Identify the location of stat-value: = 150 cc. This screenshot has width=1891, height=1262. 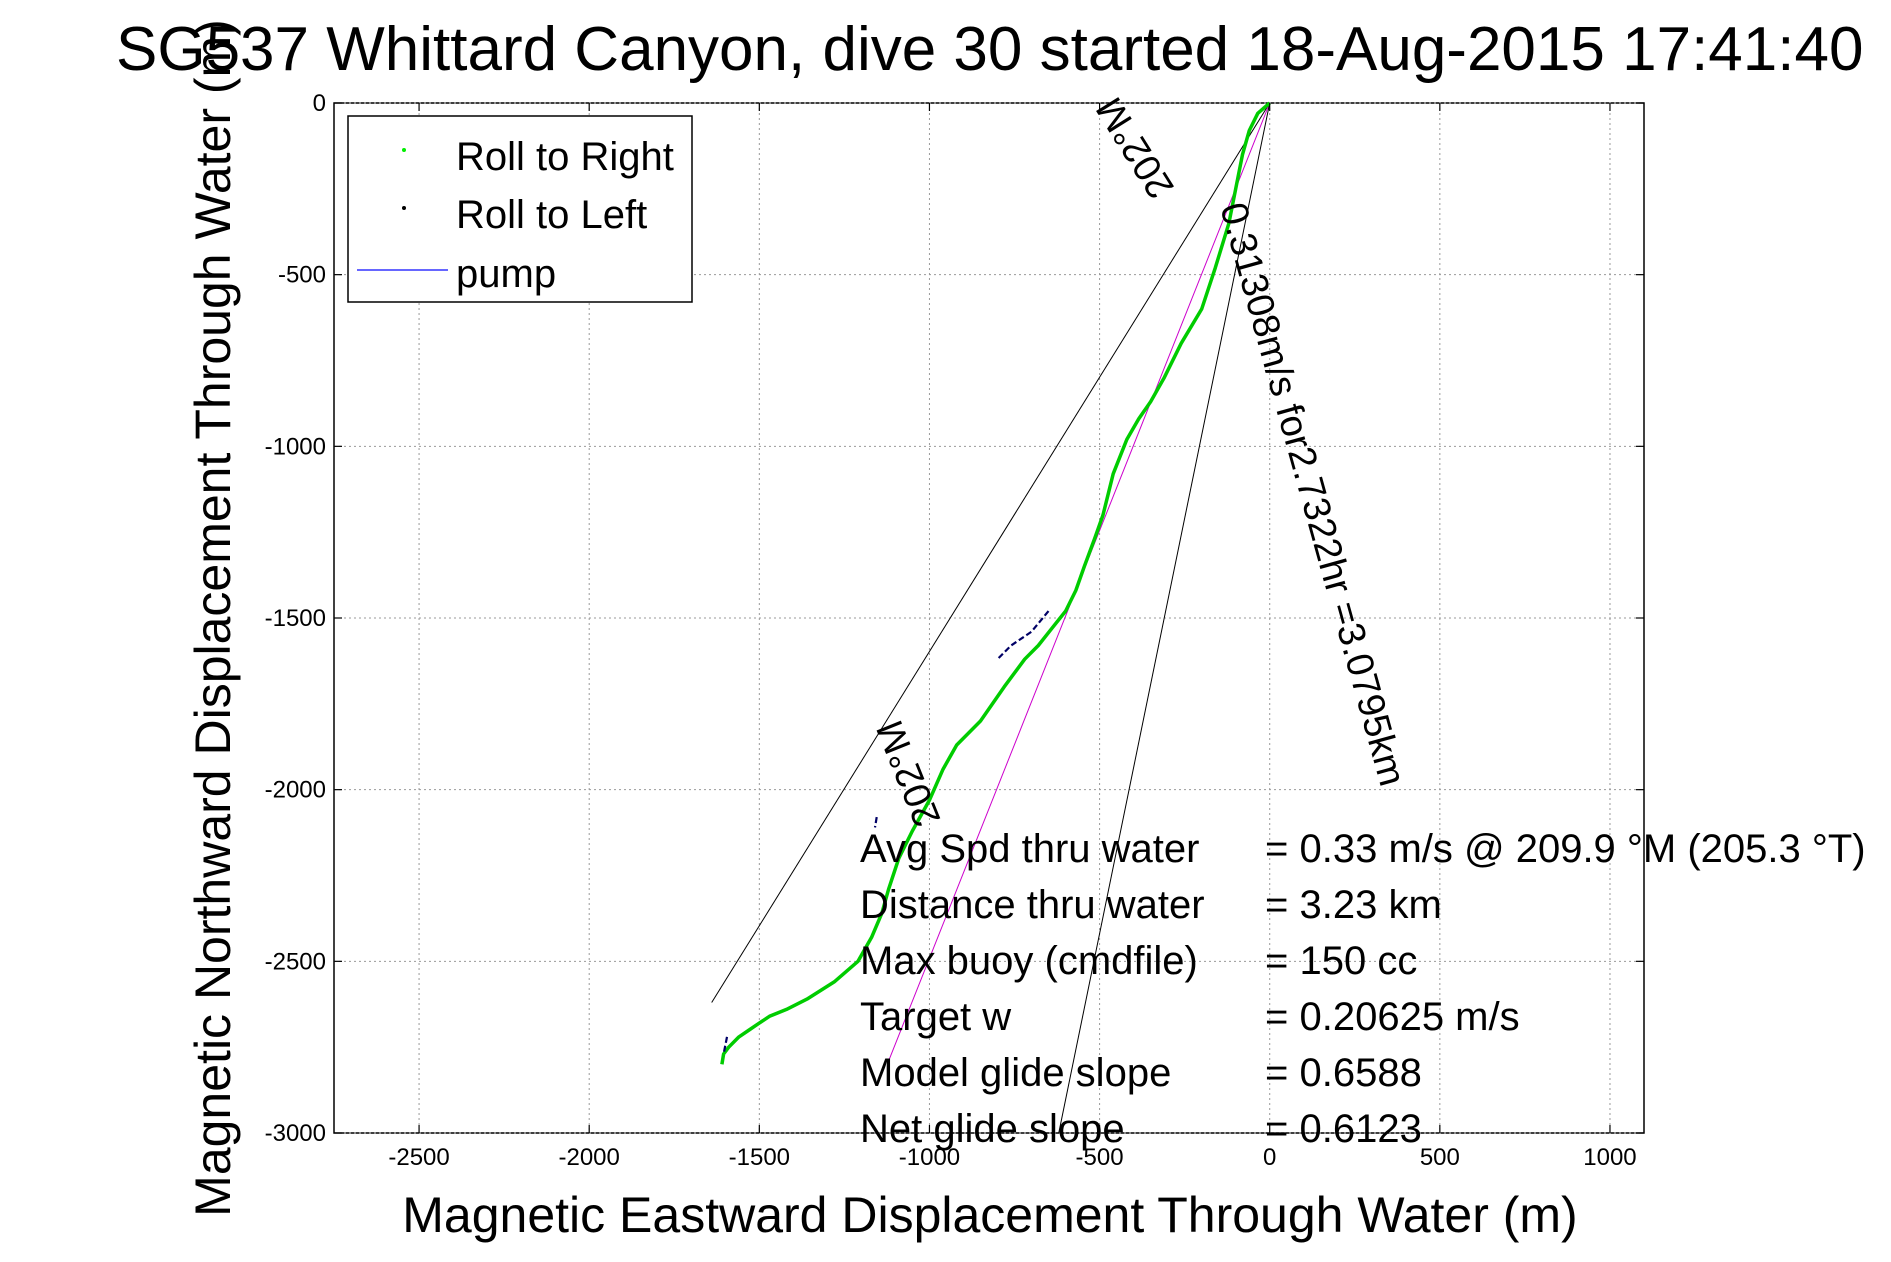
(1341, 961).